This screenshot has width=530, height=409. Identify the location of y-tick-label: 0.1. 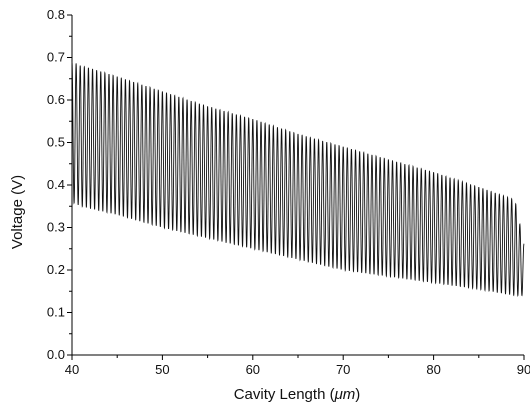
(56, 312).